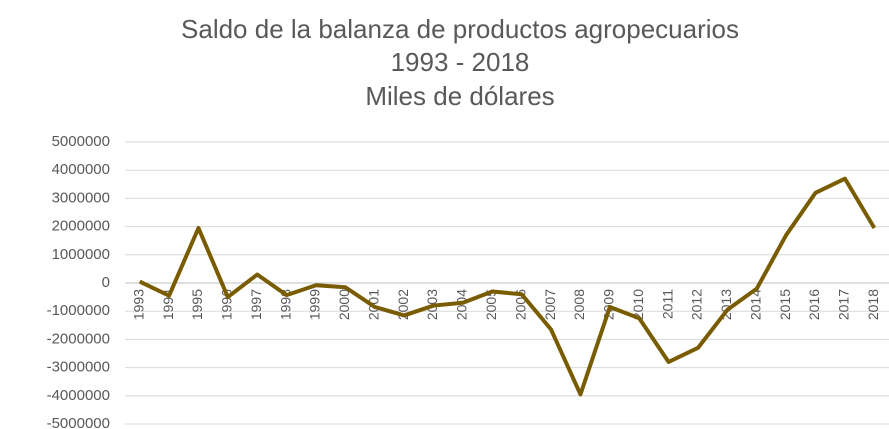  Describe the element at coordinates (697, 304) in the screenshot. I see `x-tick-label: 2012` at that location.